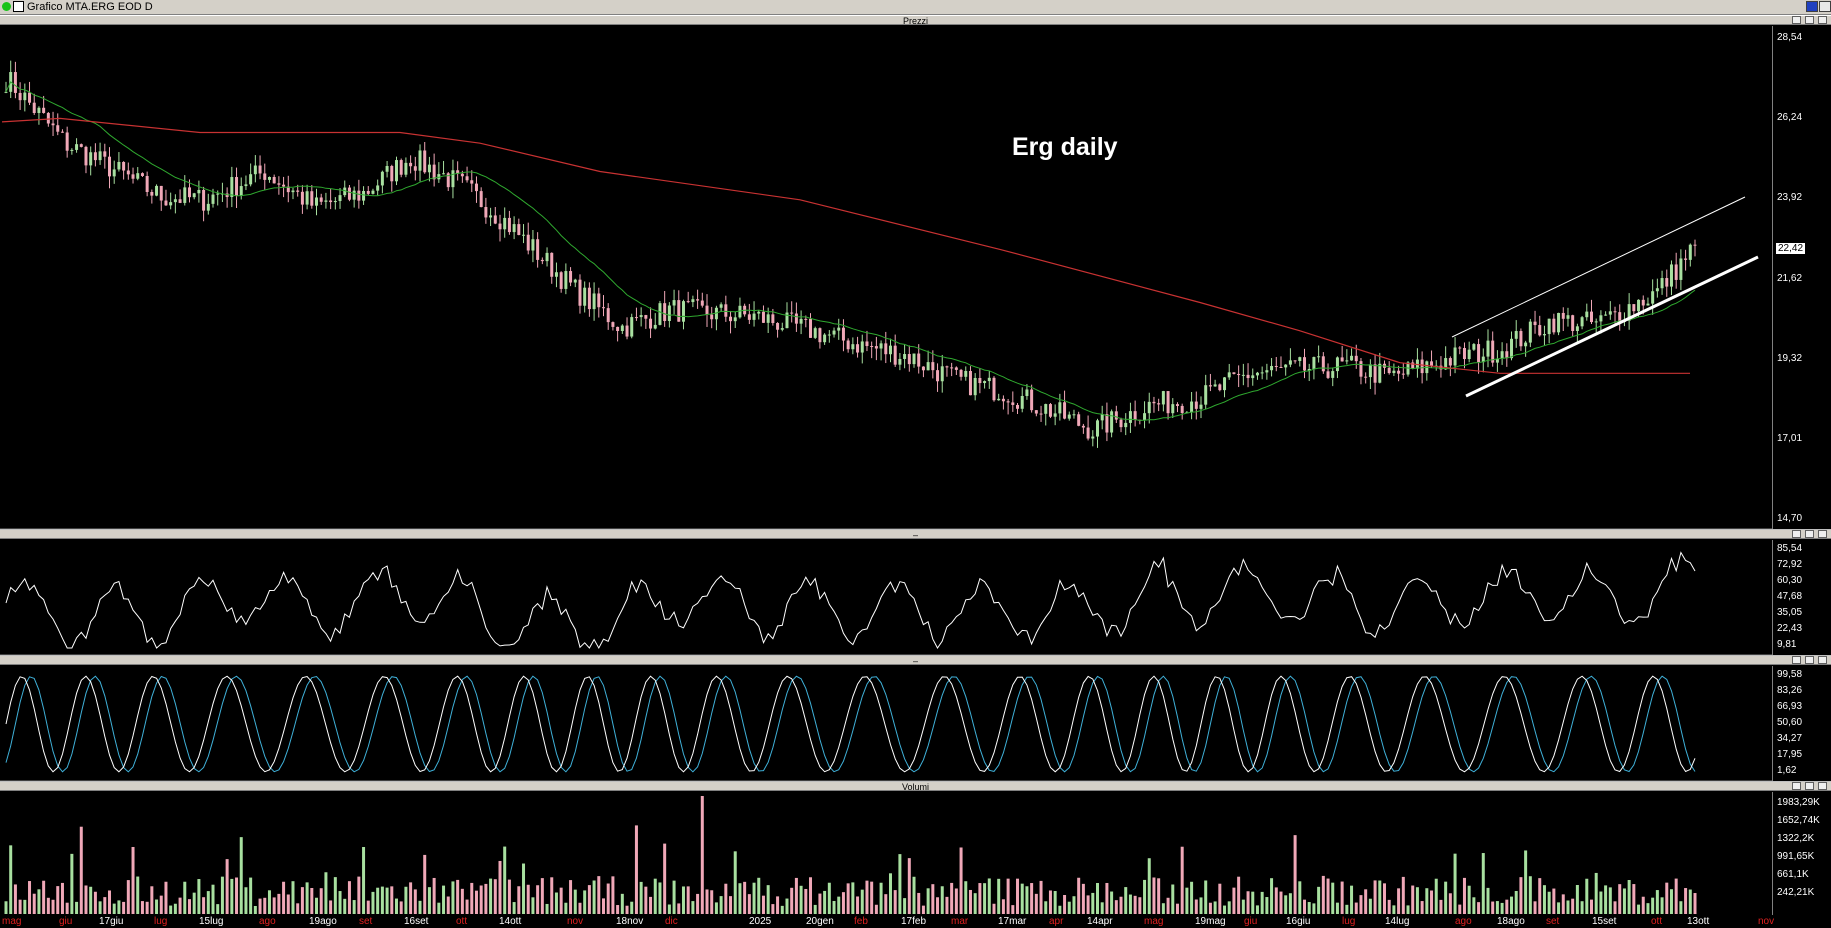 This screenshot has height=928, width=1831. What do you see at coordinates (914, 921) in the screenshot?
I see `time-axis-label: 17feb` at bounding box center [914, 921].